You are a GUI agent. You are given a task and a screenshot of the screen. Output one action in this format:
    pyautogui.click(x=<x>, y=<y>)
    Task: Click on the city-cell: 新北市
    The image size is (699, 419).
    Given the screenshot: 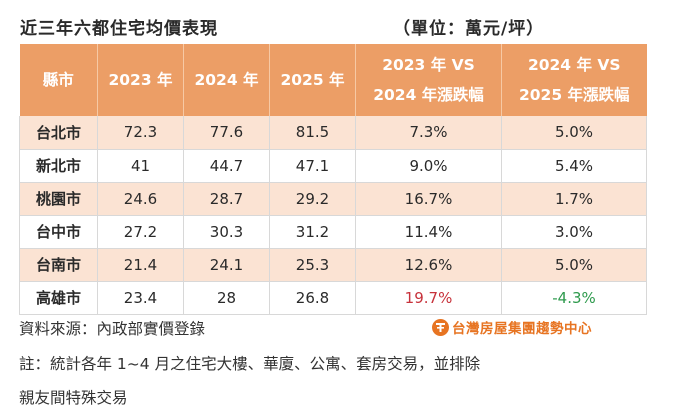 What is the action you would take?
    pyautogui.click(x=58, y=166)
    